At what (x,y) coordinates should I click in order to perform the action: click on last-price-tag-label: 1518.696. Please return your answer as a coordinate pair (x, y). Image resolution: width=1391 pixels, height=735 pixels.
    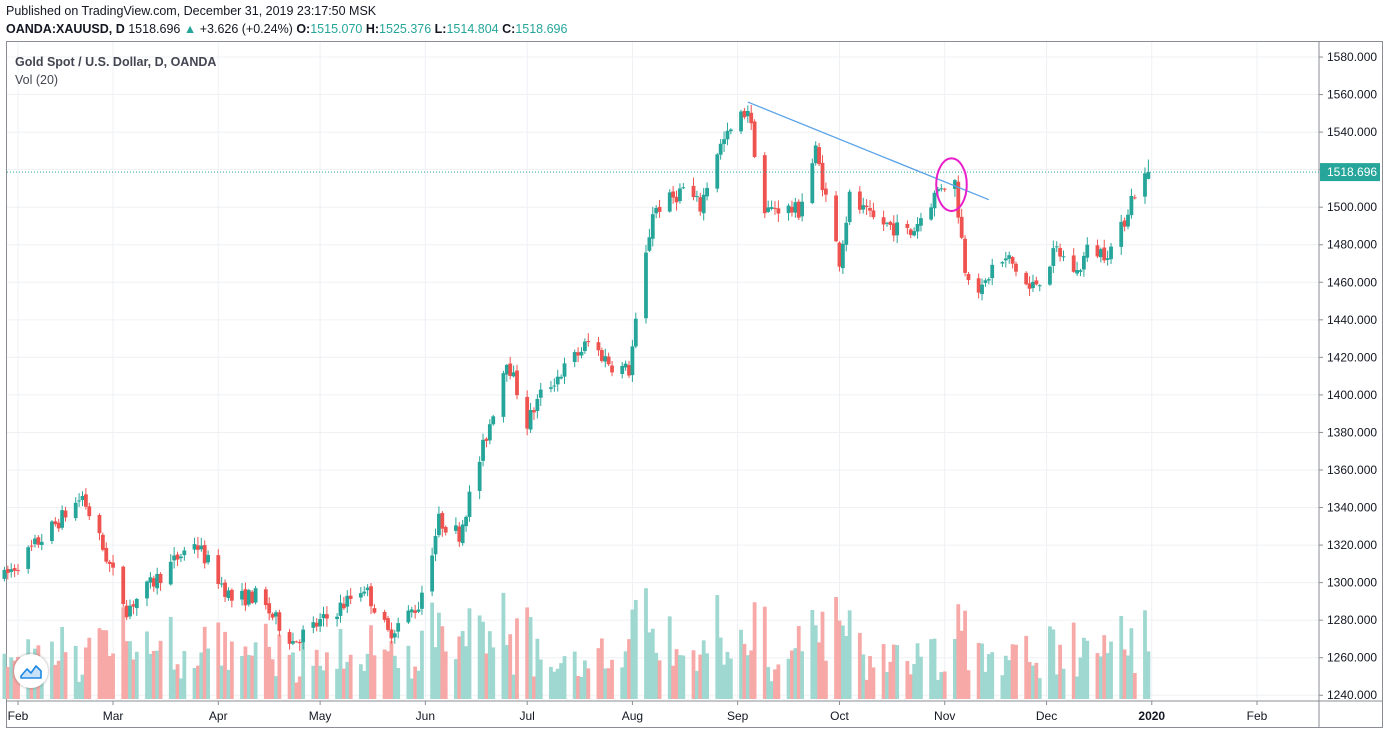
    Looking at the image, I should click on (1352, 172).